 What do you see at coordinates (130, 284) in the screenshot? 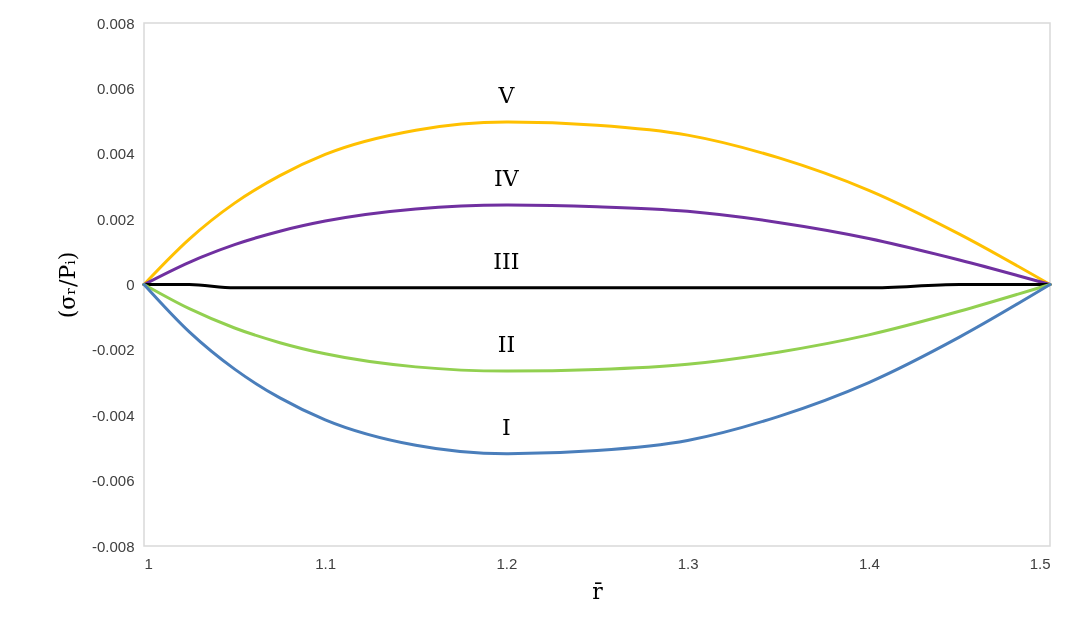
I see `y-tick-label: 0` at bounding box center [130, 284].